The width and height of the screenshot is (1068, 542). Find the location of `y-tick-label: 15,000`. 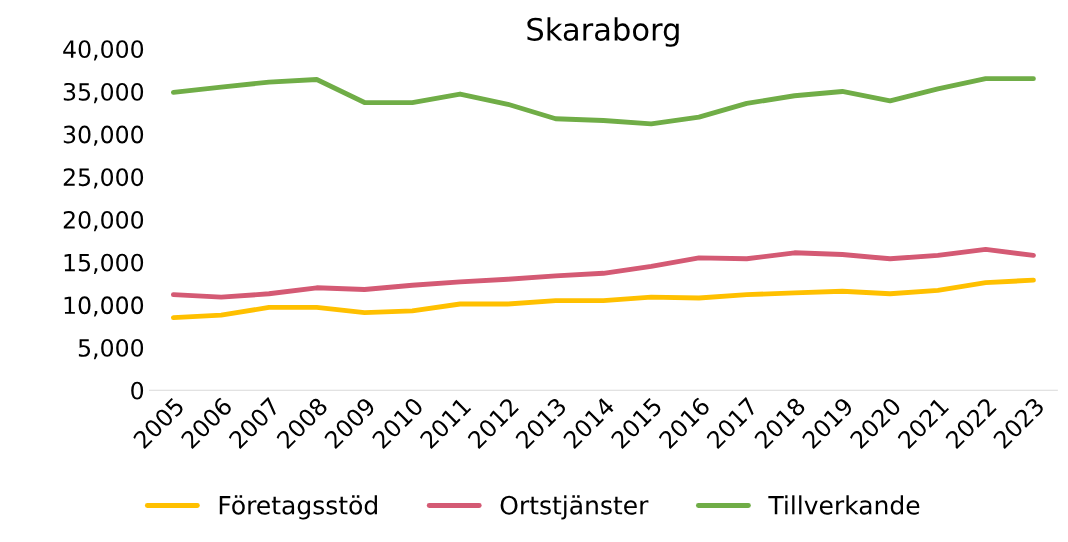

y-tick-label: 15,000 is located at coordinates (104, 263).